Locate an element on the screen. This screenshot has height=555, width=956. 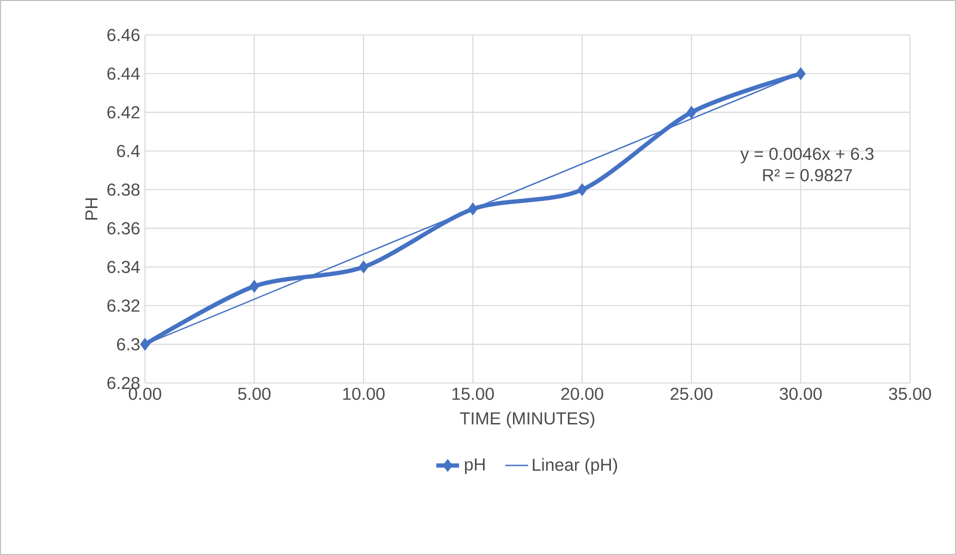
y-tick-label: 6.28 is located at coordinates (123, 383).